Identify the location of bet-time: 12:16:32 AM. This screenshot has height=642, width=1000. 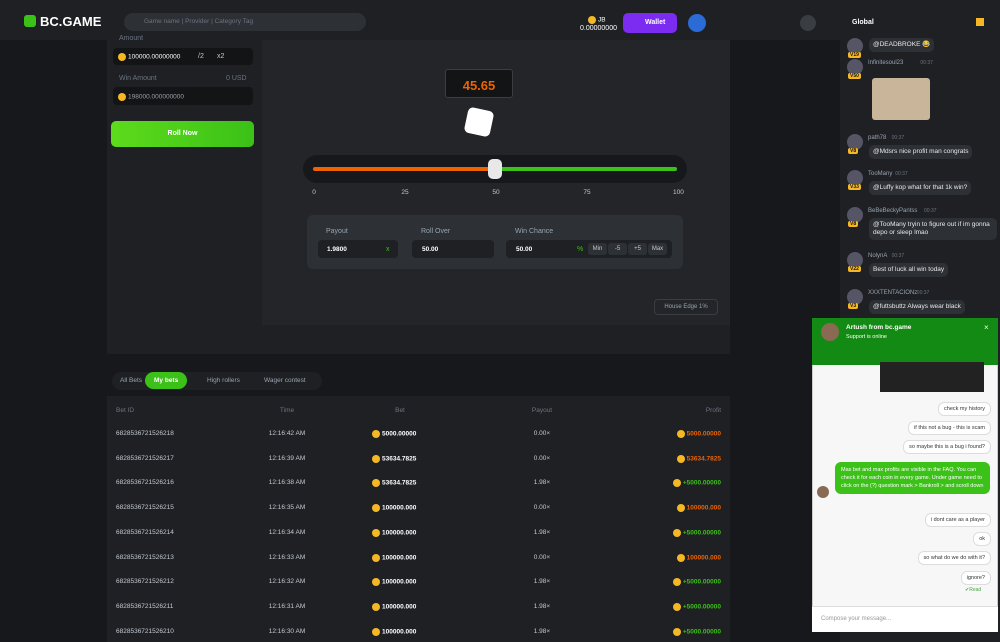
(287, 582).